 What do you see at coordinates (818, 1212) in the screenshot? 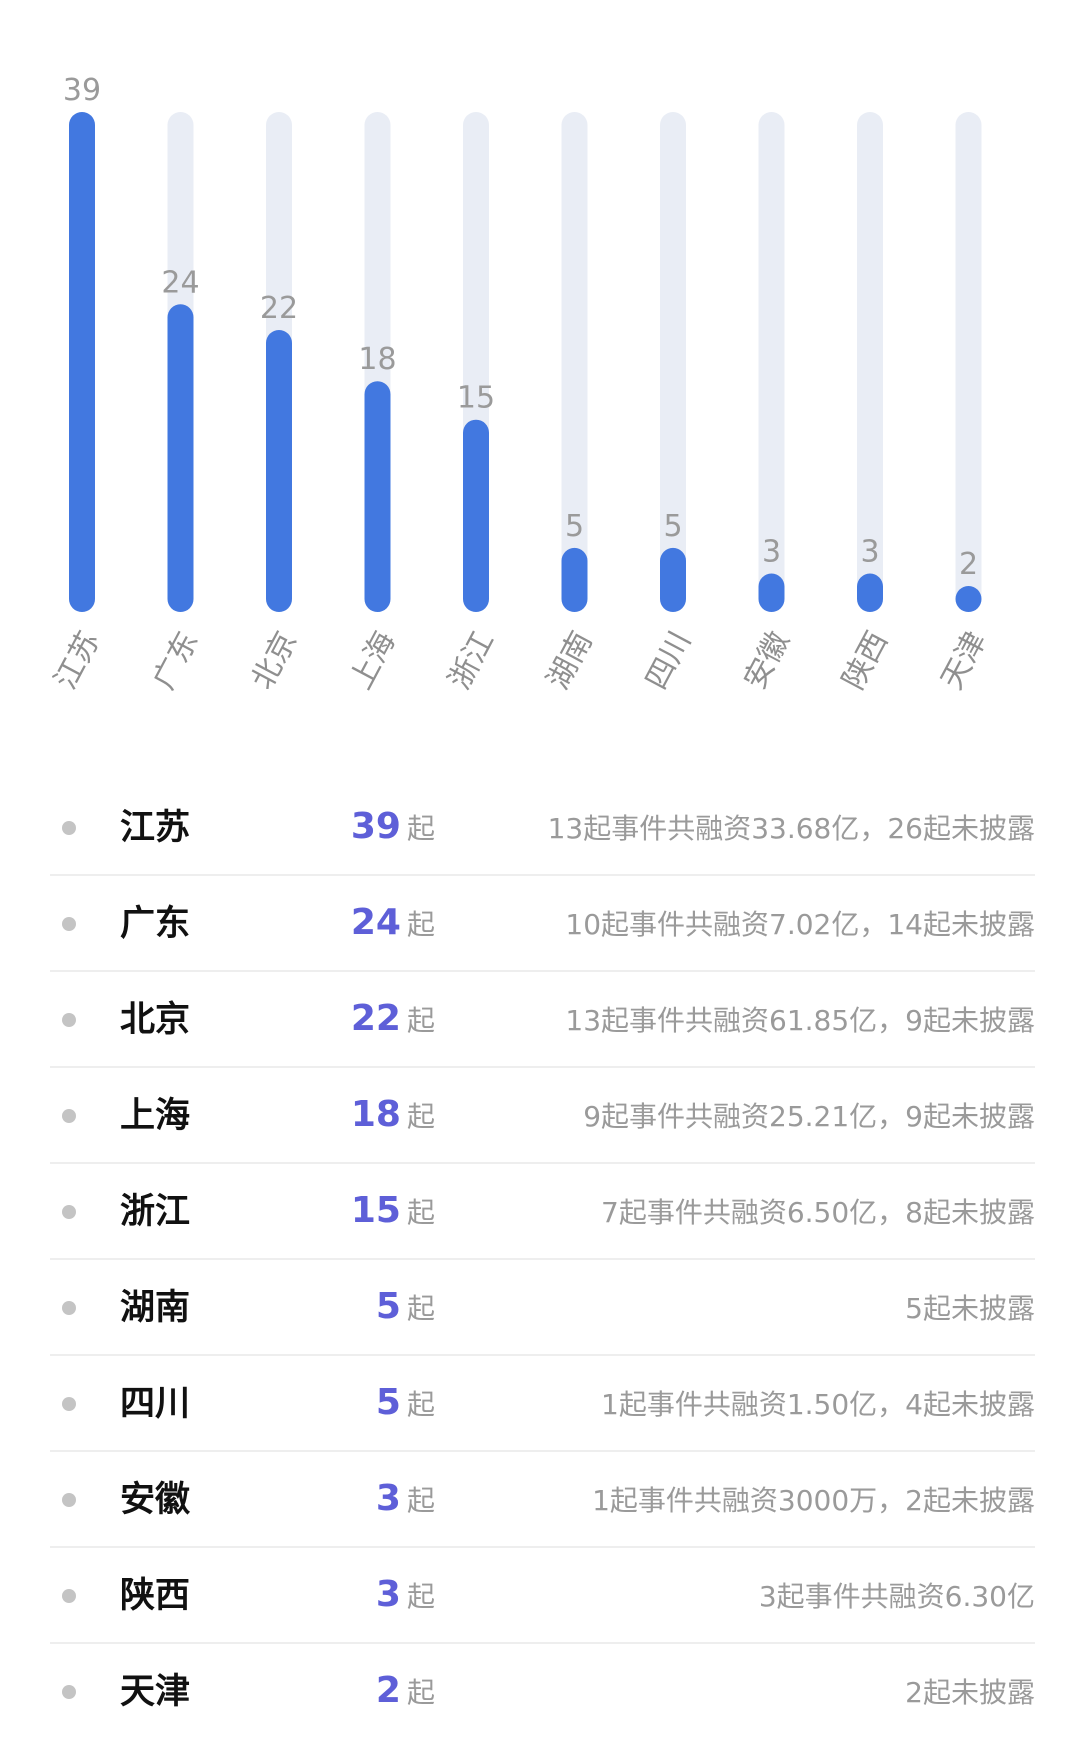
I see `funding-note: 7起事件共融资6.50亿，8起未披露` at bounding box center [818, 1212].